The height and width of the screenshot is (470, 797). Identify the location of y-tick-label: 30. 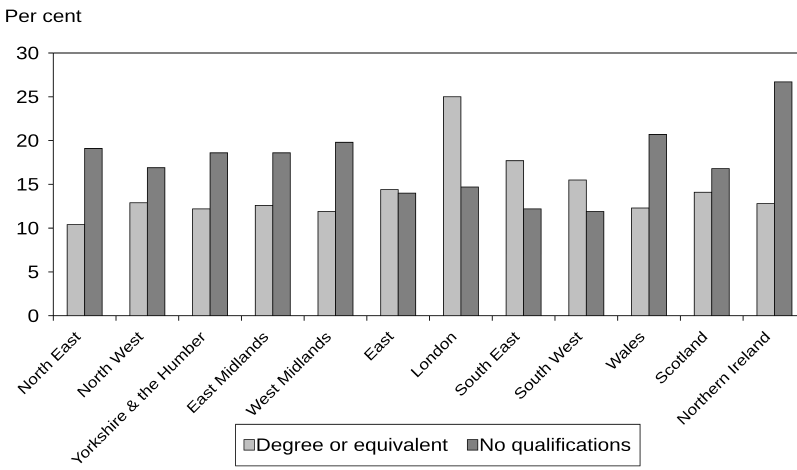
(27, 53).